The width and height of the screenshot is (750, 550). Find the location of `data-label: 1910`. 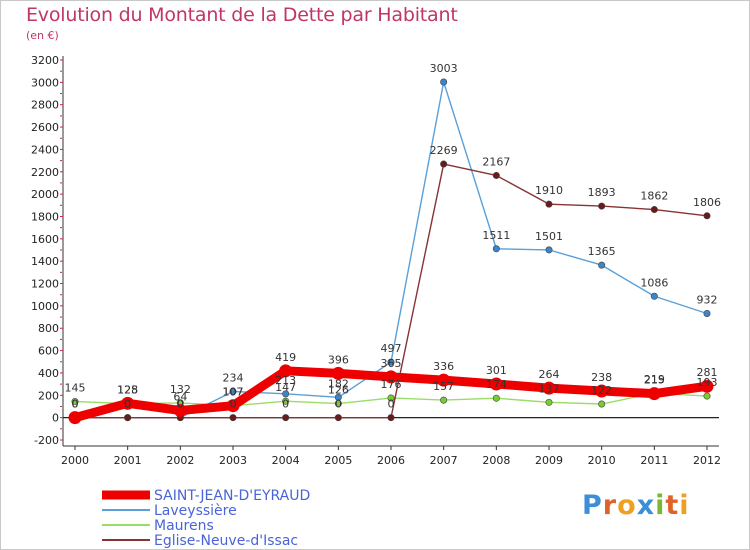

data-label: 1910 is located at coordinates (549, 190).